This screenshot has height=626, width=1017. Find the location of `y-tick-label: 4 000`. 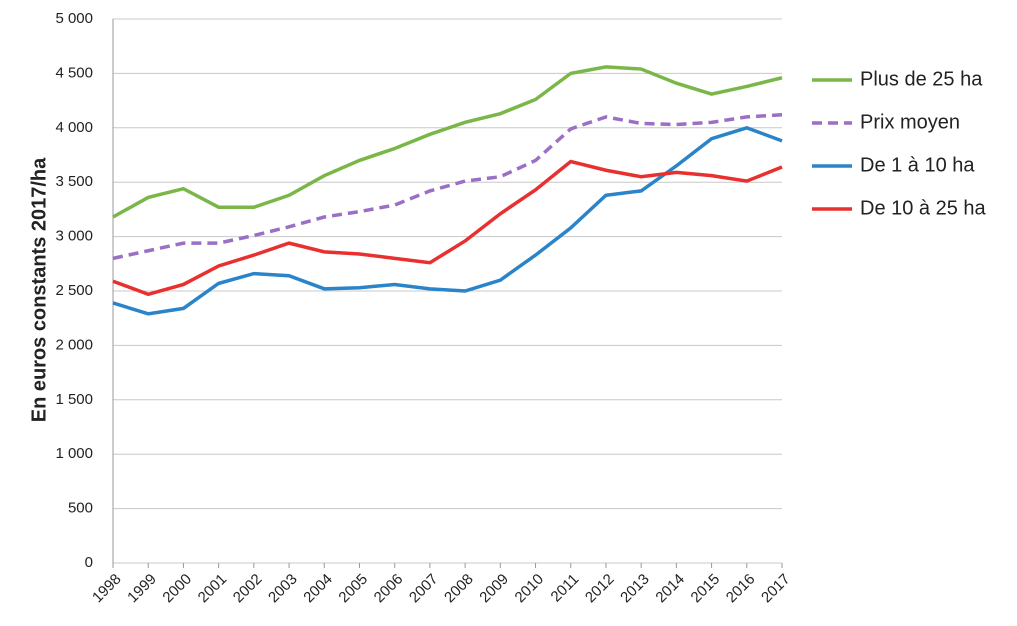

y-tick-label: 4 000 is located at coordinates (74, 127).